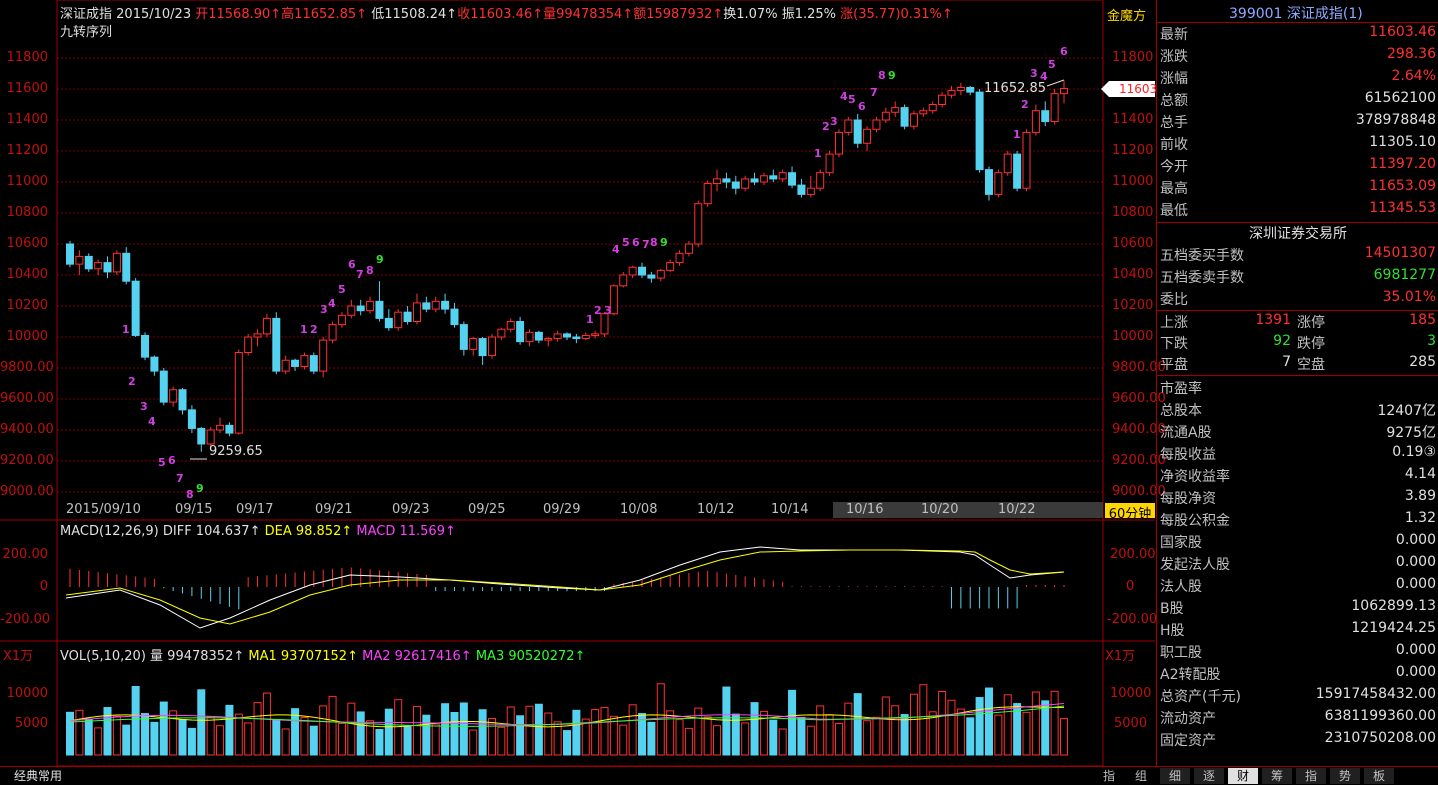  Describe the element at coordinates (1311, 776) in the screenshot. I see `panel-tab: 指` at that location.